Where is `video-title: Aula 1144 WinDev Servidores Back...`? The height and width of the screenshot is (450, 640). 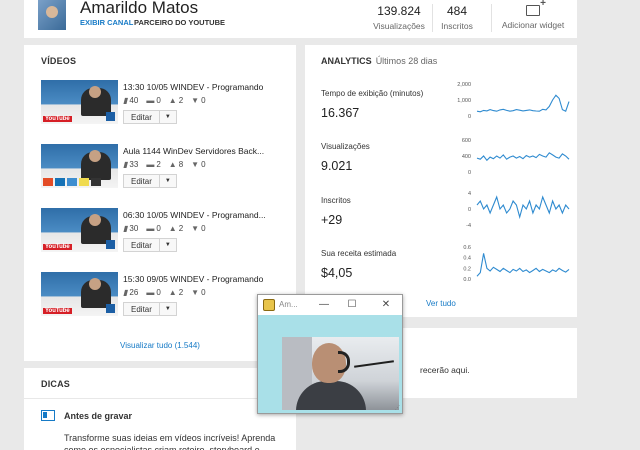
video-title: Aula 1144 WinDev Servidores Back... is located at coordinates (194, 151).